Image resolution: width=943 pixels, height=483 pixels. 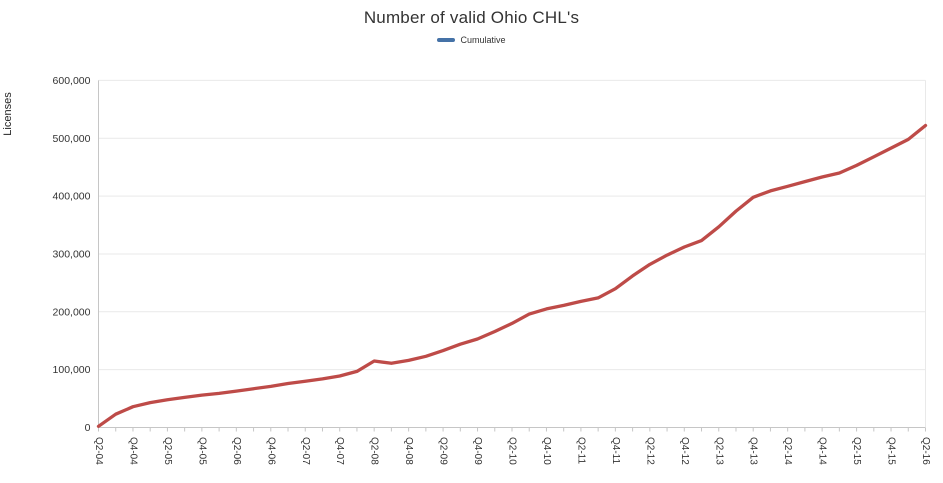 What do you see at coordinates (649, 451) in the screenshot?
I see `x-tick-label: Q2-12` at bounding box center [649, 451].